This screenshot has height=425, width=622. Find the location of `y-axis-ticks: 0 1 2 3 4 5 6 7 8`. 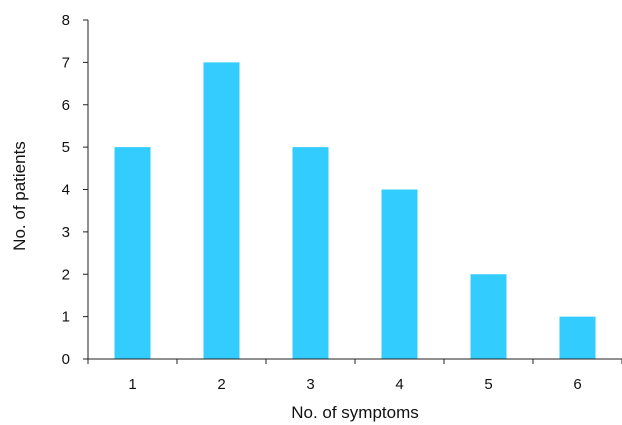

y-axis-ticks: 0 1 2 3 4 5 6 7 8 is located at coordinates (75, 190).